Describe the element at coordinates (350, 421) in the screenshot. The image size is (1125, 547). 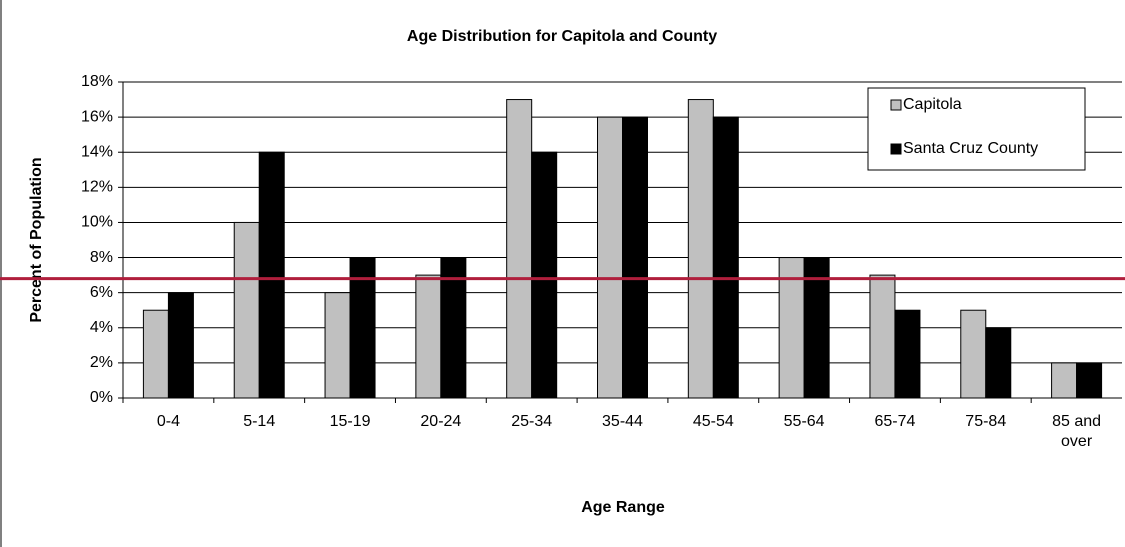
I see `x-tick-label: 15-19` at that location.